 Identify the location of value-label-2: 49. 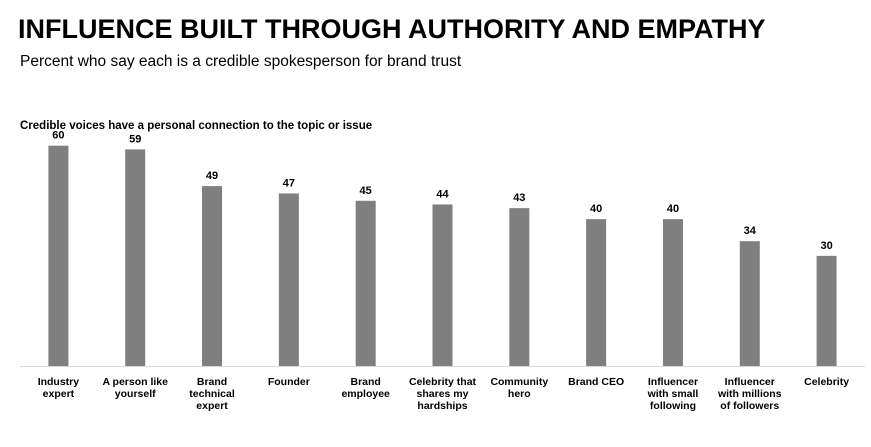
(212, 176).